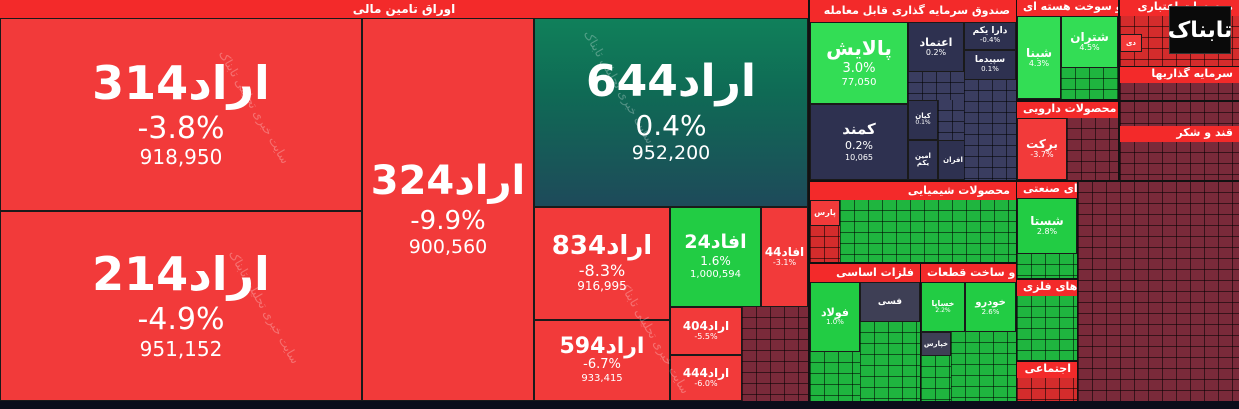  Describe the element at coordinates (1089, 83) in the screenshot. I see `small-fuel-mosaic` at that location.